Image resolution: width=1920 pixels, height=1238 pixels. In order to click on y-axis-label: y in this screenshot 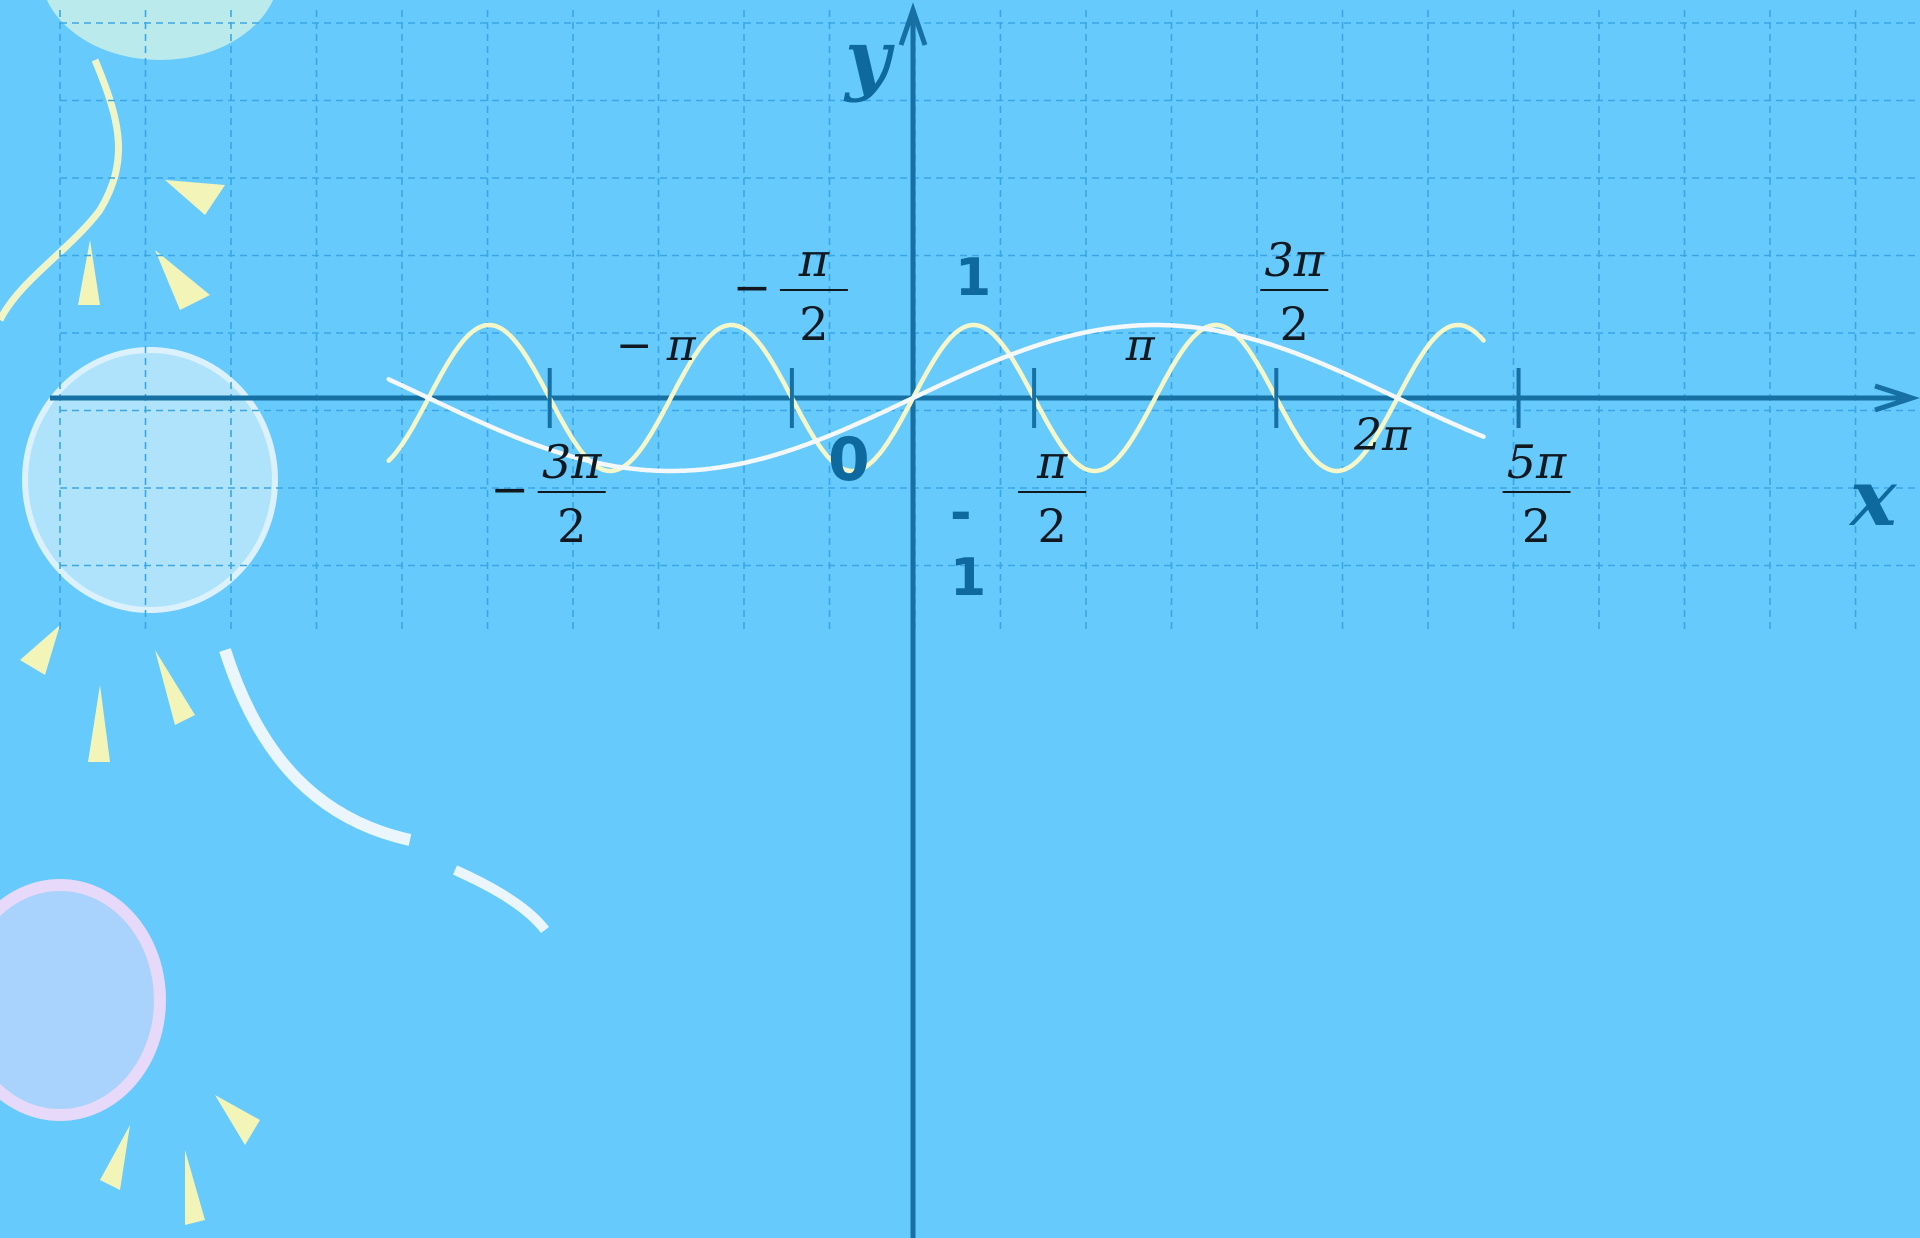, I will do `click(869, 58)`.